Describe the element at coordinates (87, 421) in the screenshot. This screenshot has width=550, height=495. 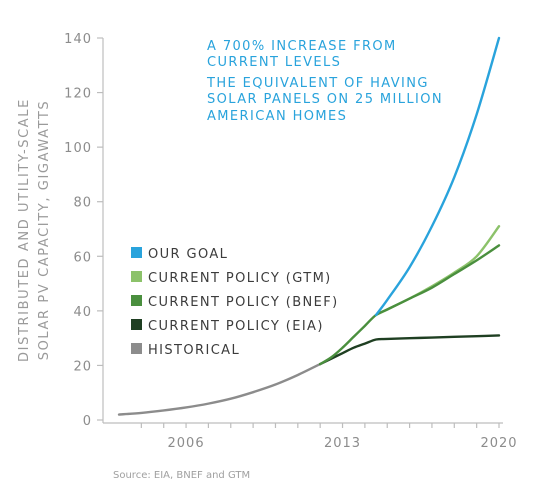
I see `y-tick-label: 0` at that location.